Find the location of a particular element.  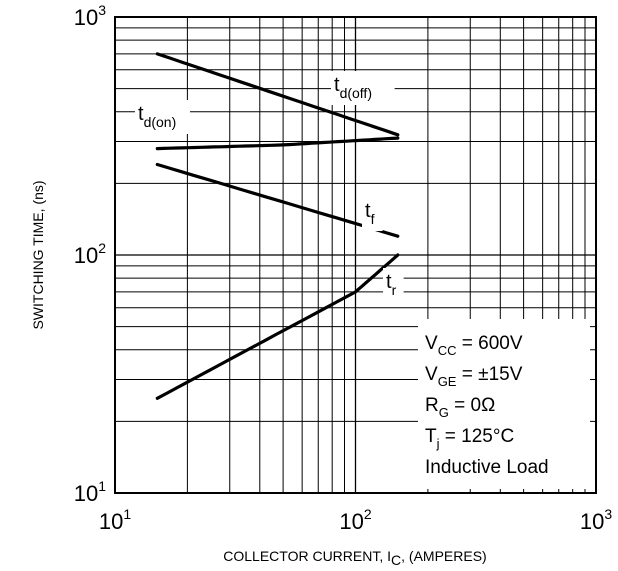

x-tick-label: 10² is located at coordinates (355, 520).